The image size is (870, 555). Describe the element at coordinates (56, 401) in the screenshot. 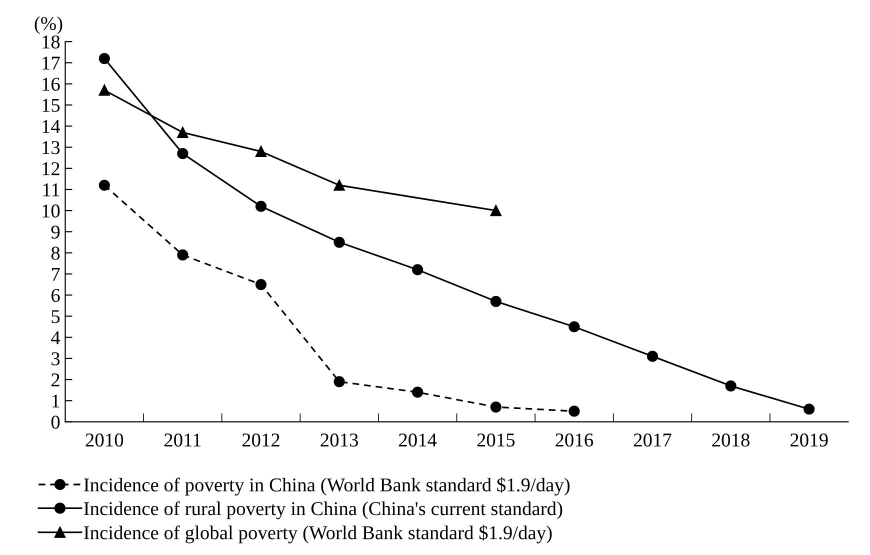

I see `y-tick-label: 1` at that location.